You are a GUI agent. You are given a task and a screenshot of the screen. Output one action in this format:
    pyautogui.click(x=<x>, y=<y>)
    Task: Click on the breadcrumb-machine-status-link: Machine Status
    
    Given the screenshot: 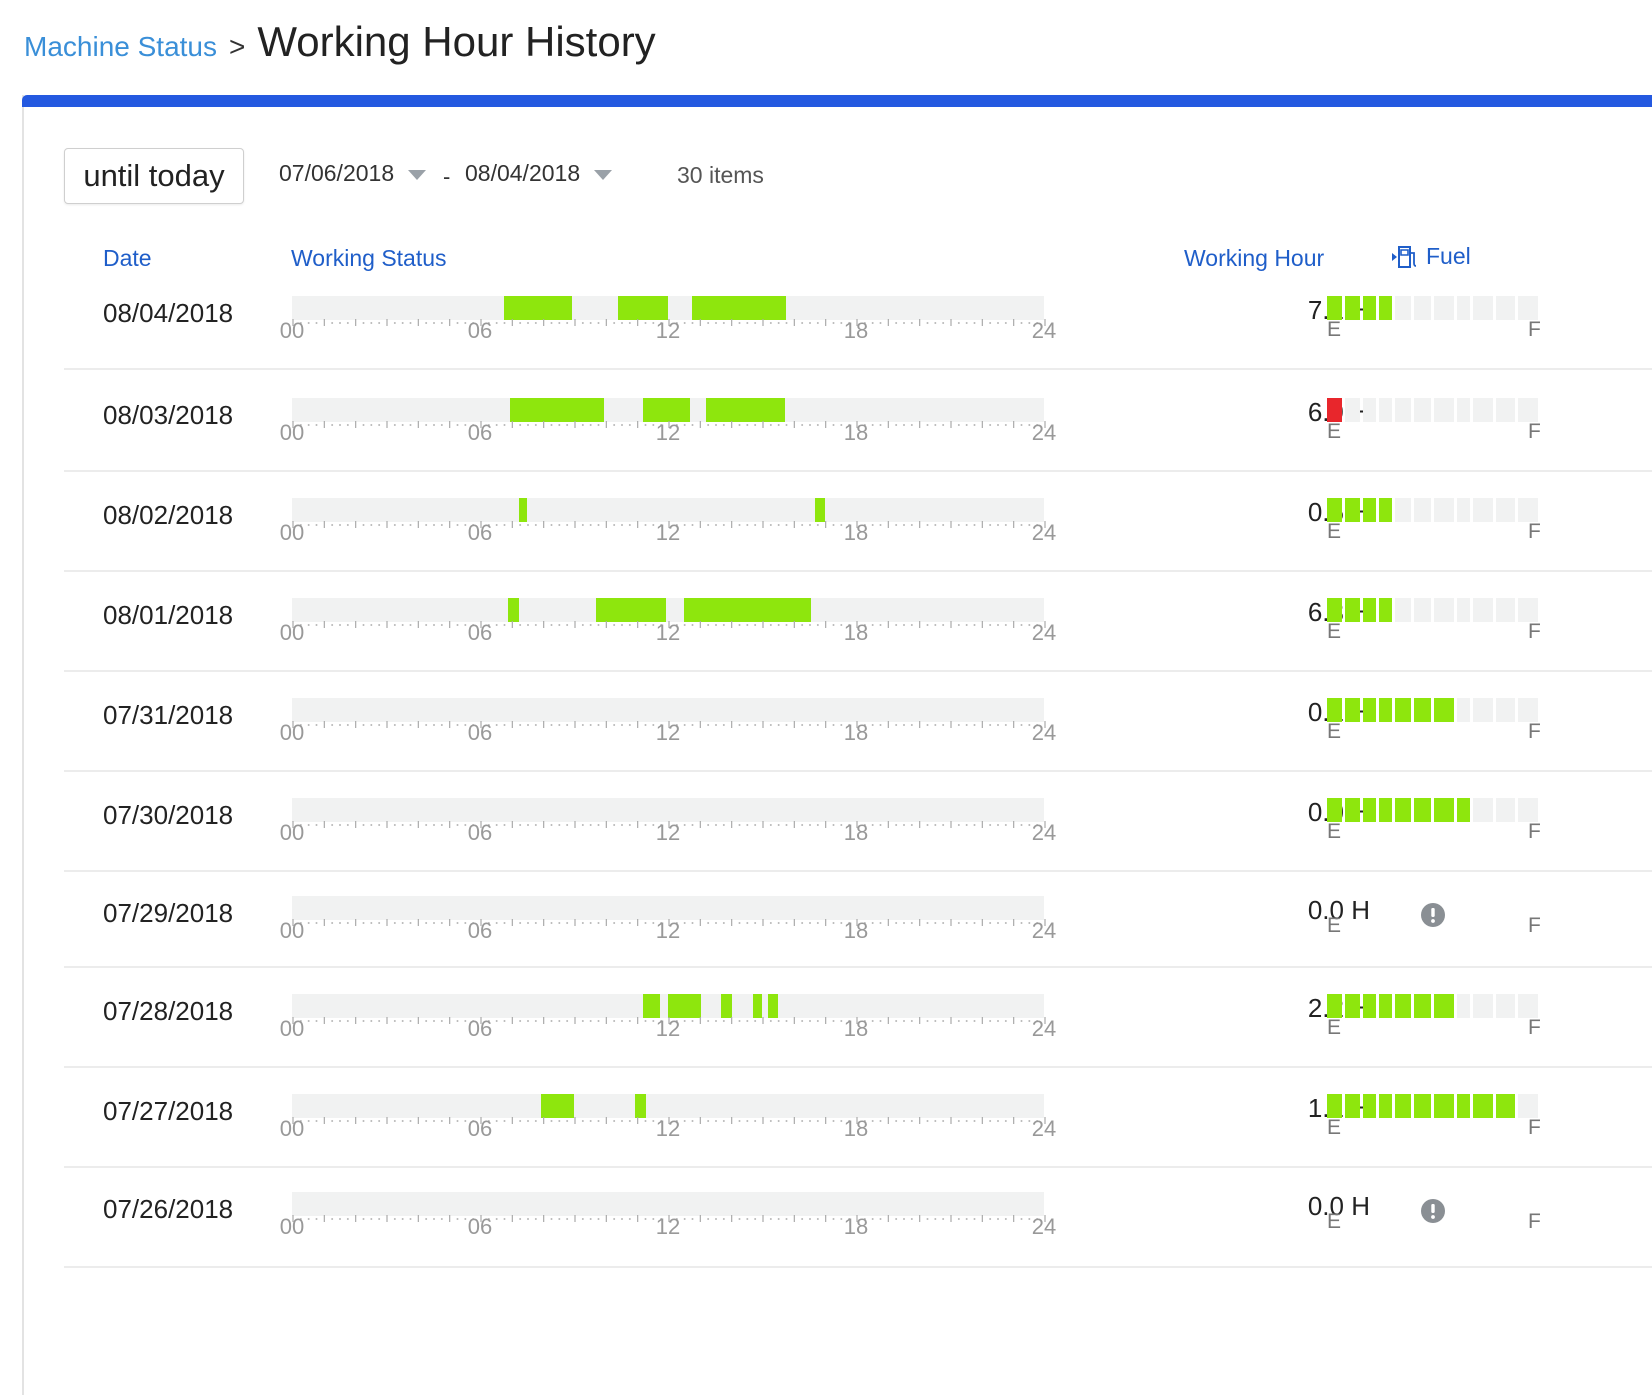 What is the action you would take?
    pyautogui.click(x=120, y=46)
    